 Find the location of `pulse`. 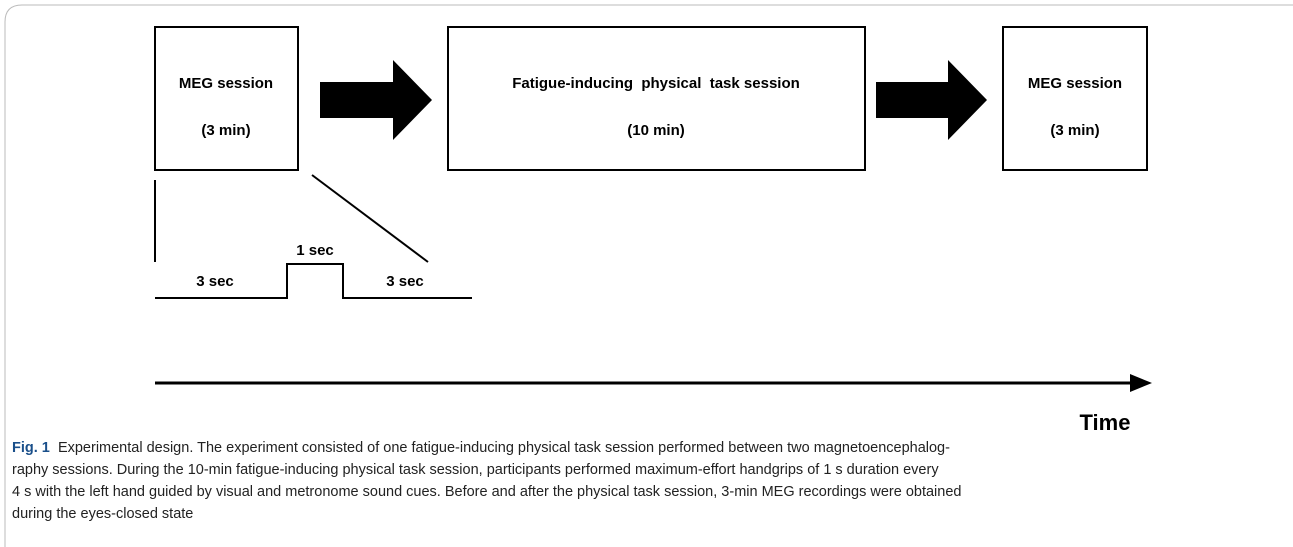

pulse is located at coordinates (313, 281).